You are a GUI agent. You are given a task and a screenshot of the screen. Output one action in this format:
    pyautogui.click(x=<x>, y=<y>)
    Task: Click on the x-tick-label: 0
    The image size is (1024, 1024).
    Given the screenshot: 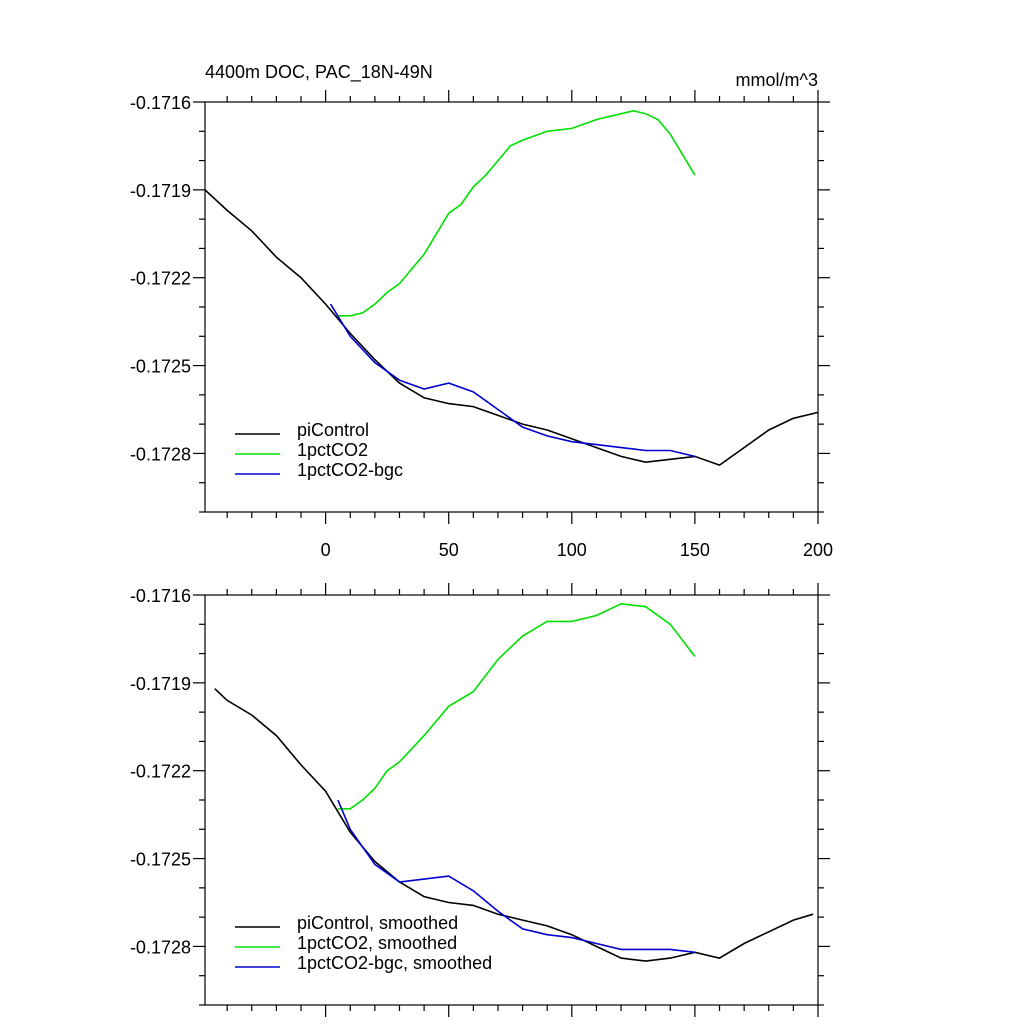 What is the action you would take?
    pyautogui.click(x=326, y=550)
    